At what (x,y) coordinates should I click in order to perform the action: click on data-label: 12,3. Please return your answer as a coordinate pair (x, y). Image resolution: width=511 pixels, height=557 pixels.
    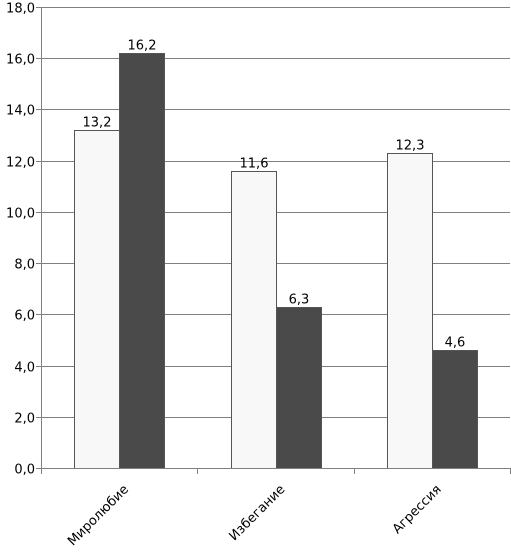
    Looking at the image, I should click on (410, 146).